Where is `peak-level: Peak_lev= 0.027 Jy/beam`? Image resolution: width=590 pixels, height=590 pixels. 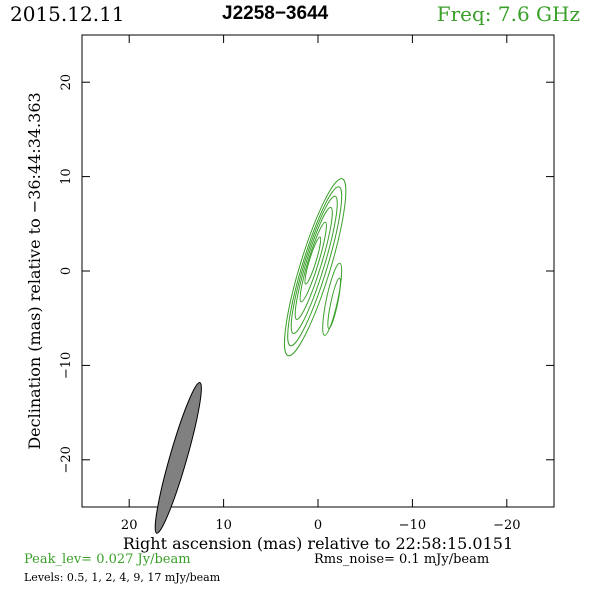 peak-level: Peak_lev= 0.027 Jy/beam is located at coordinates (107, 559).